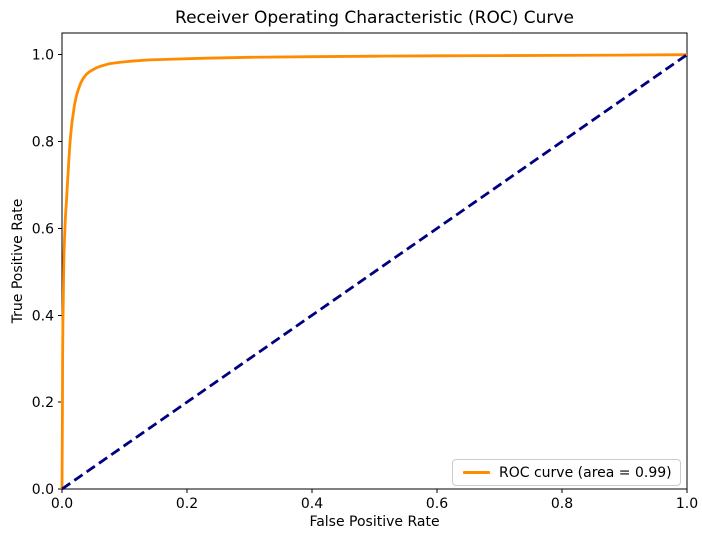 Image resolution: width=702 pixels, height=547 pixels. I want to click on y-tick-label: 0.8, so click(43, 143).